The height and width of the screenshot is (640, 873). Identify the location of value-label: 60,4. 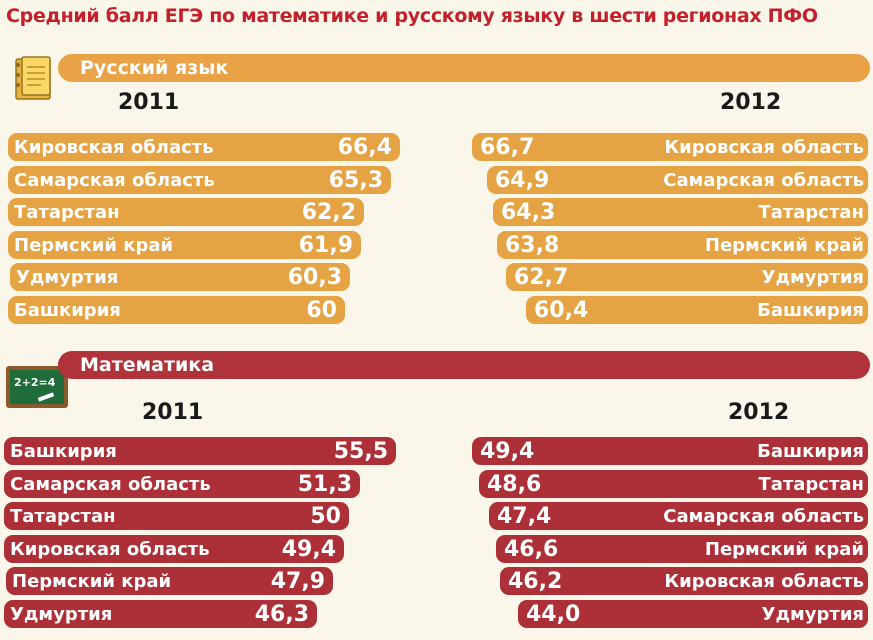
(561, 310).